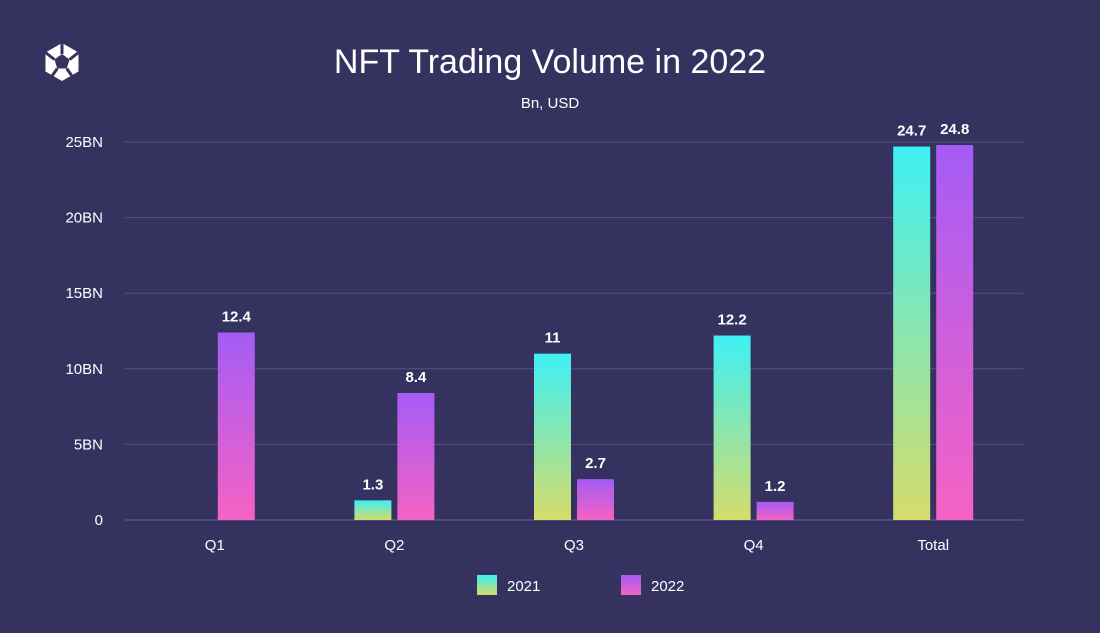 The height and width of the screenshot is (633, 1100). What do you see at coordinates (732, 427) in the screenshot?
I see `bar-2021-Q4` at bounding box center [732, 427].